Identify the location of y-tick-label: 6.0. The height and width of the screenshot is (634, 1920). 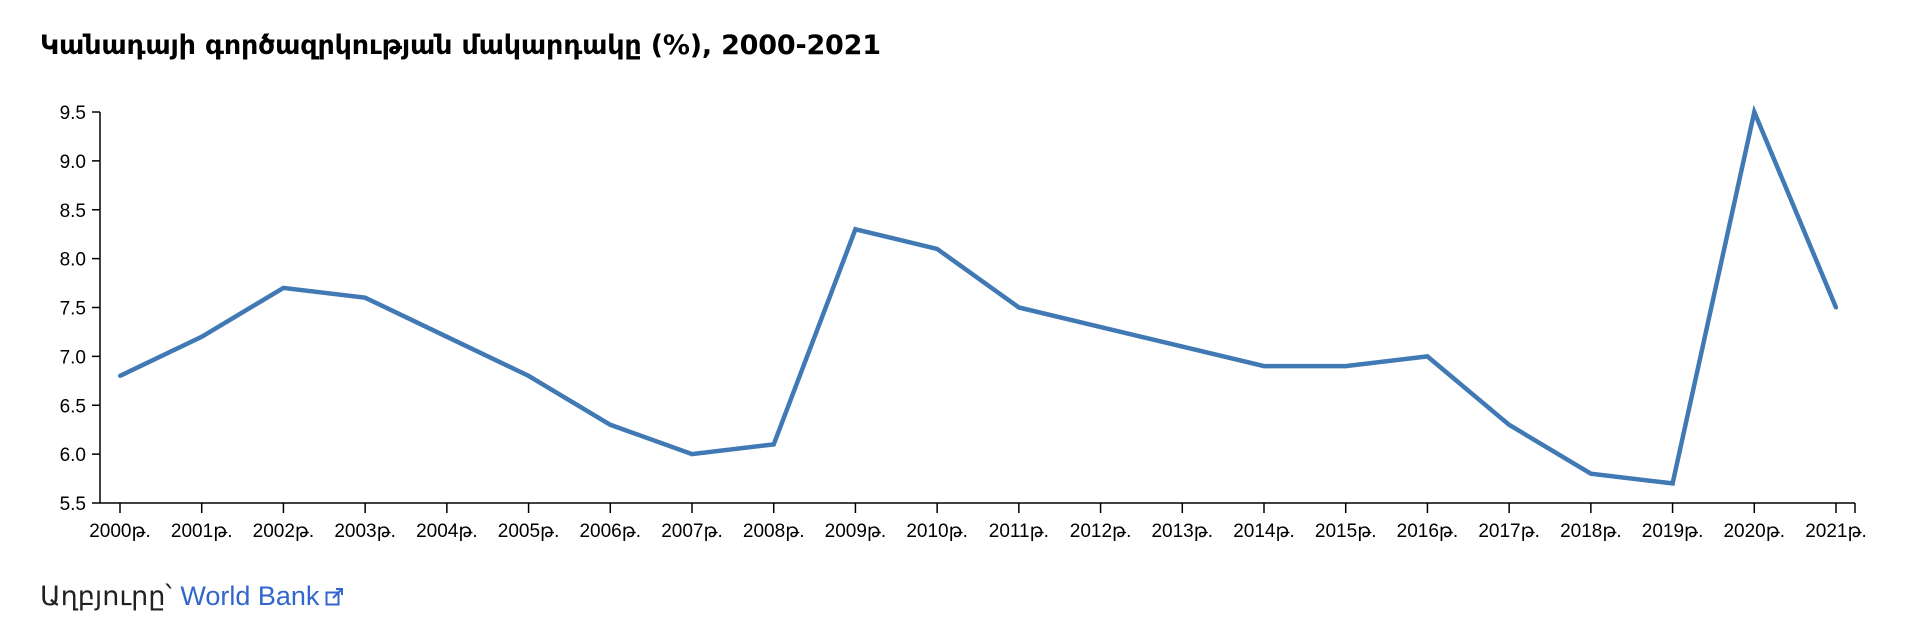
(73, 455).